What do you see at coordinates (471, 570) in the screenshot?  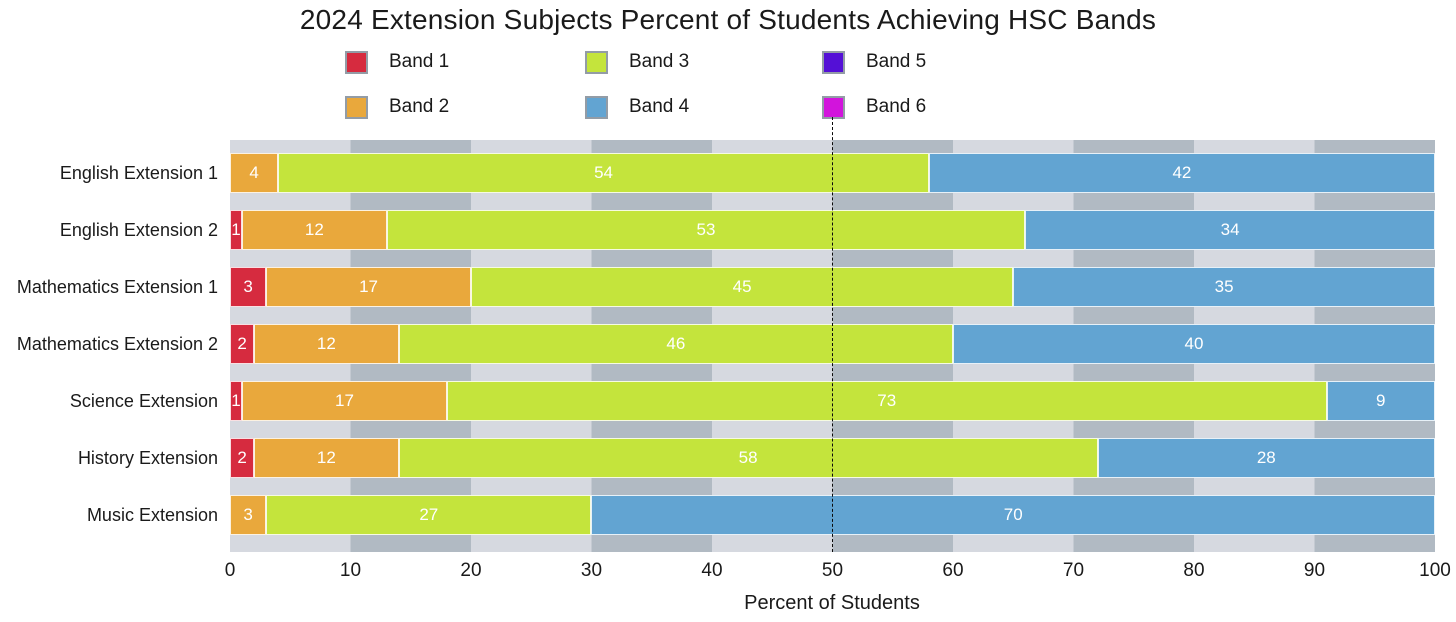 I see `x-tick-label: 20` at bounding box center [471, 570].